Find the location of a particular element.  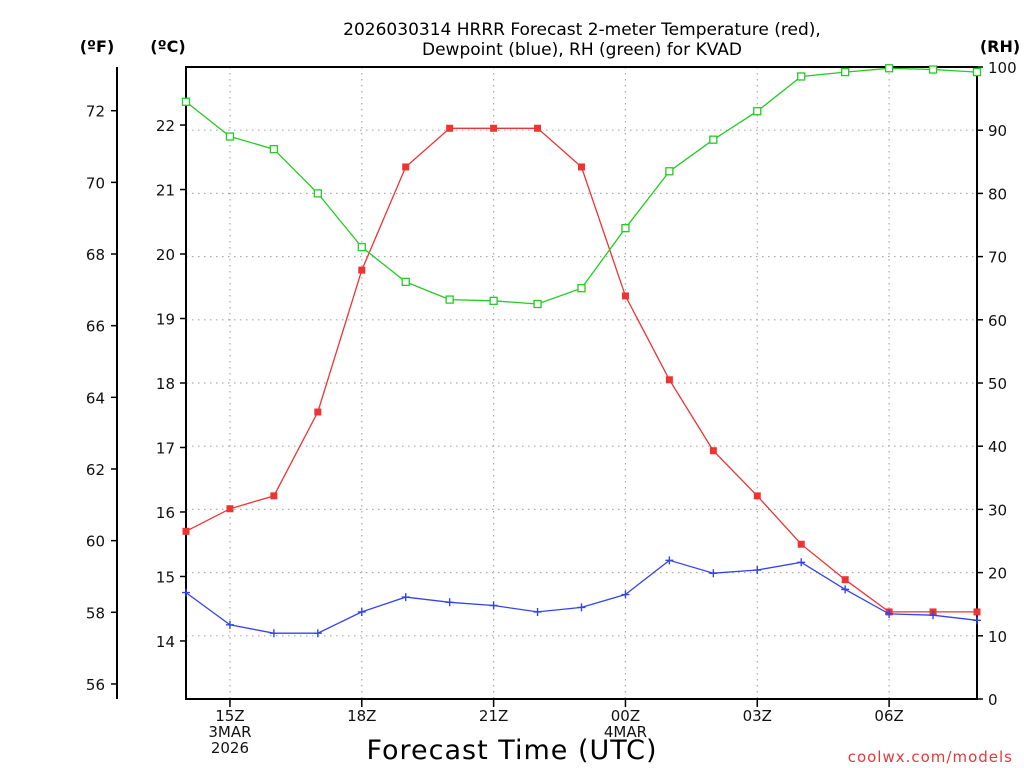

x-axis-label: Forecast Time (UTC) is located at coordinates (511, 750).